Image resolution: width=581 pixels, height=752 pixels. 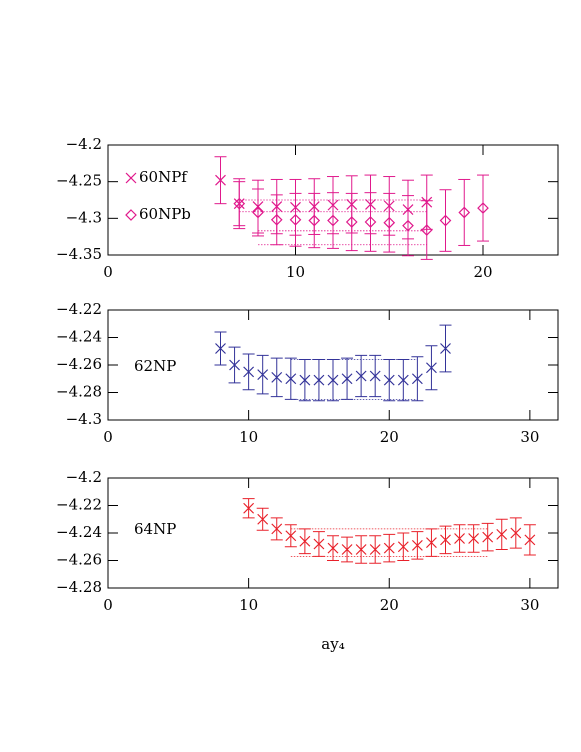 I want to click on legend-entry: 62NP, so click(x=155, y=366).